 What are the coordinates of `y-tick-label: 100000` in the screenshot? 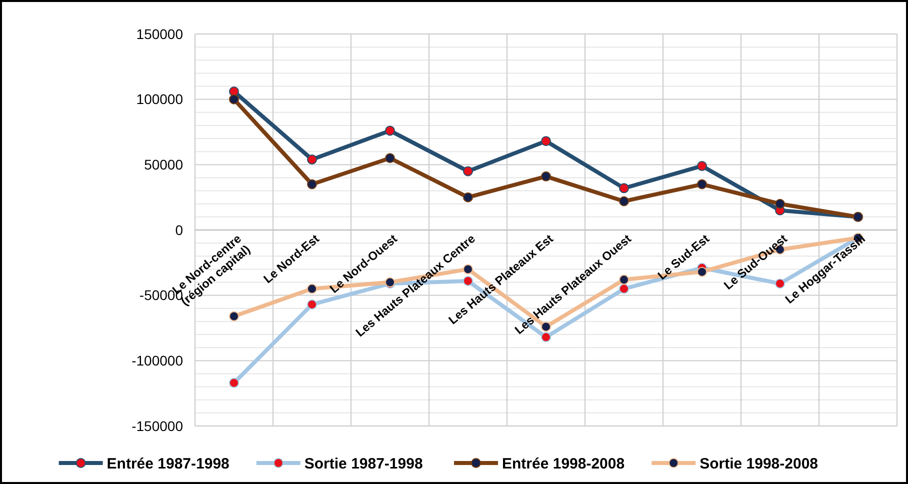 It's located at (160, 99).